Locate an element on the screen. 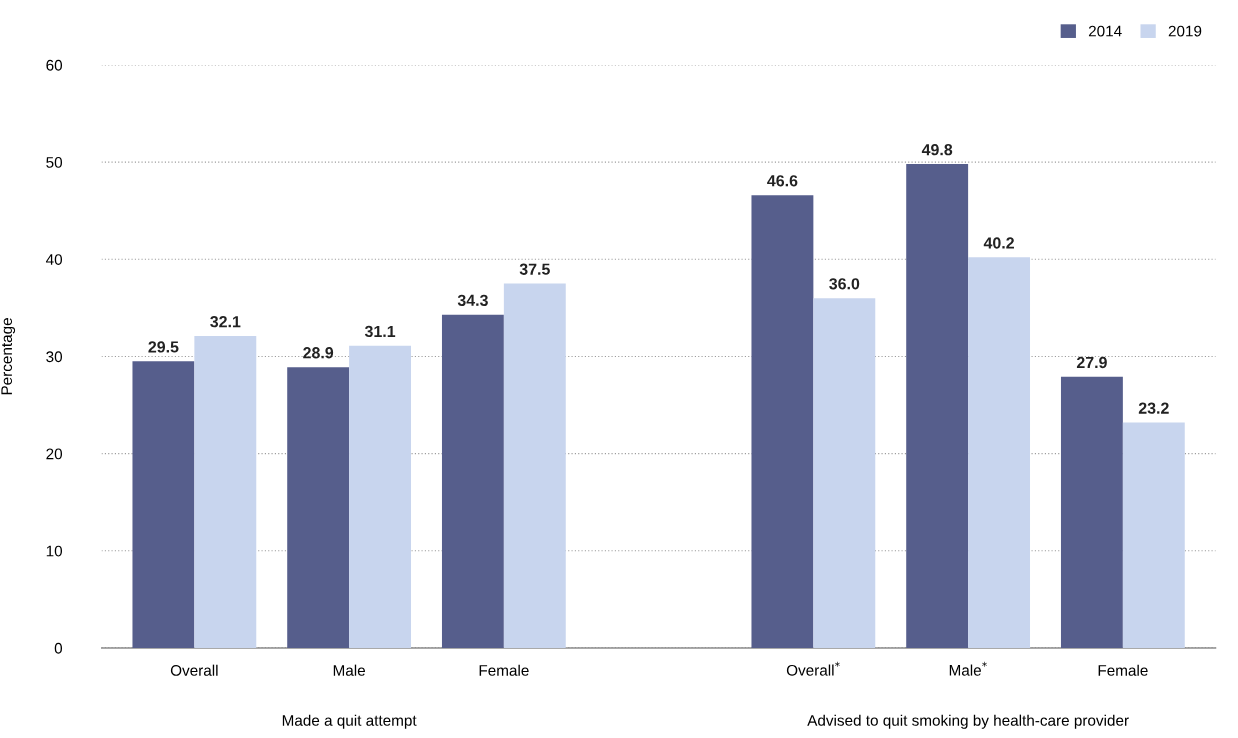 The width and height of the screenshot is (1238, 738). text: Advised to quit smoking by health-care provider is located at coordinates (968, 721).